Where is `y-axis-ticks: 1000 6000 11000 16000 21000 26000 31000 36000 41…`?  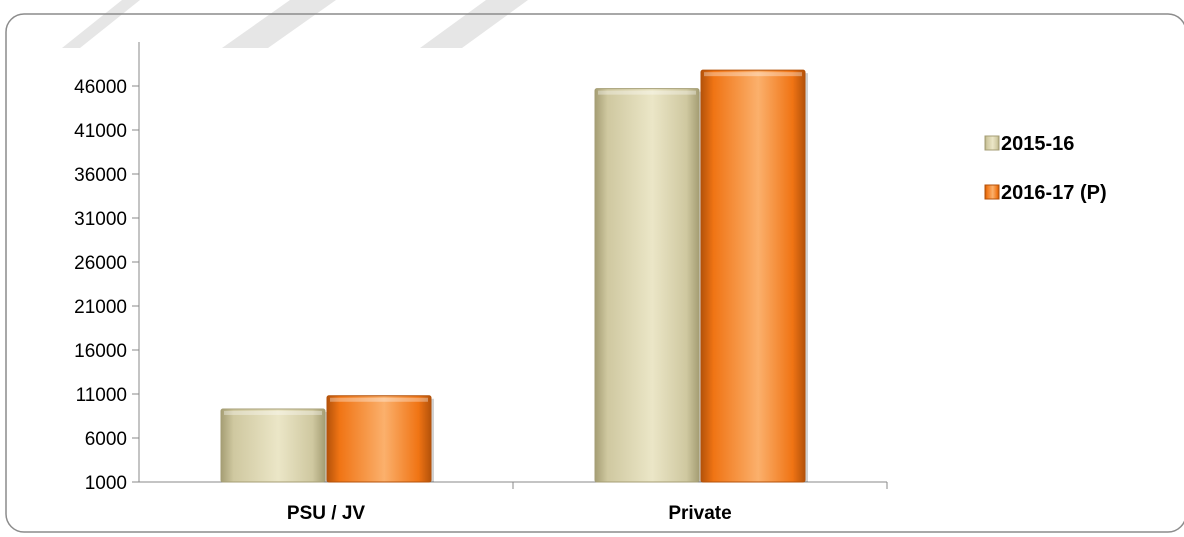 y-axis-ticks: 1000 6000 11000 16000 21000 26000 31000 36000 41… is located at coordinates (106, 285).